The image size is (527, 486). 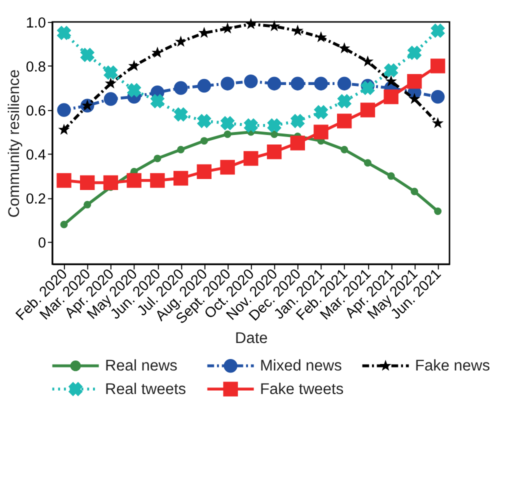 I want to click on y-tick-label: 0.2, so click(x=36, y=199).